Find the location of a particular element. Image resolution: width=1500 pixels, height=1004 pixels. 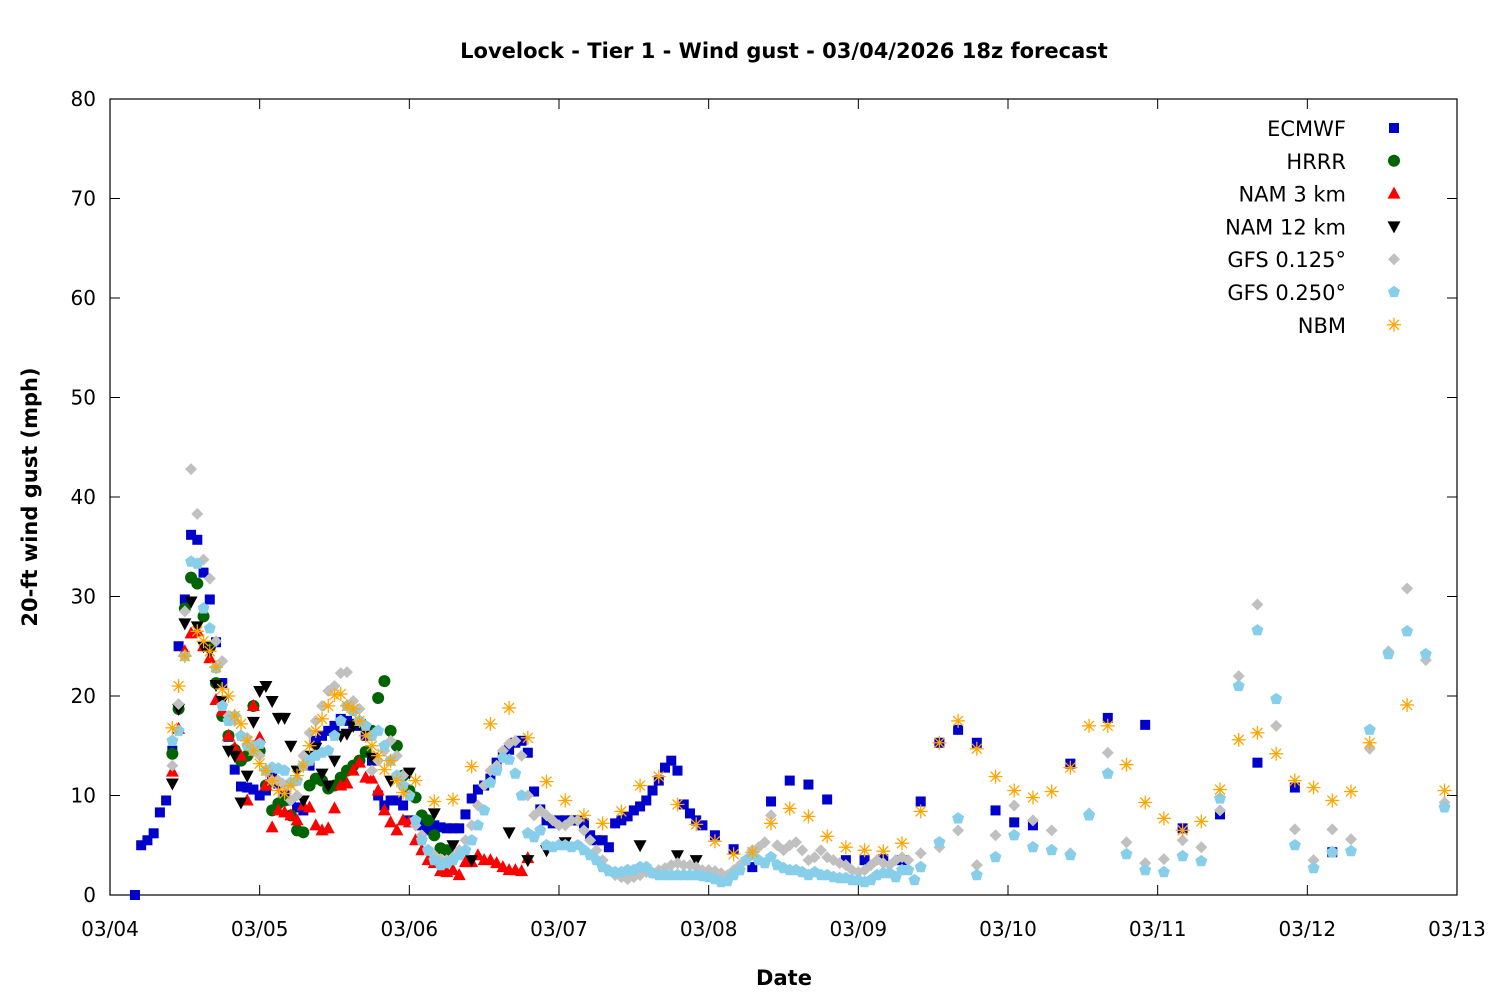

x-tick-label: 03/10 is located at coordinates (1008, 929).